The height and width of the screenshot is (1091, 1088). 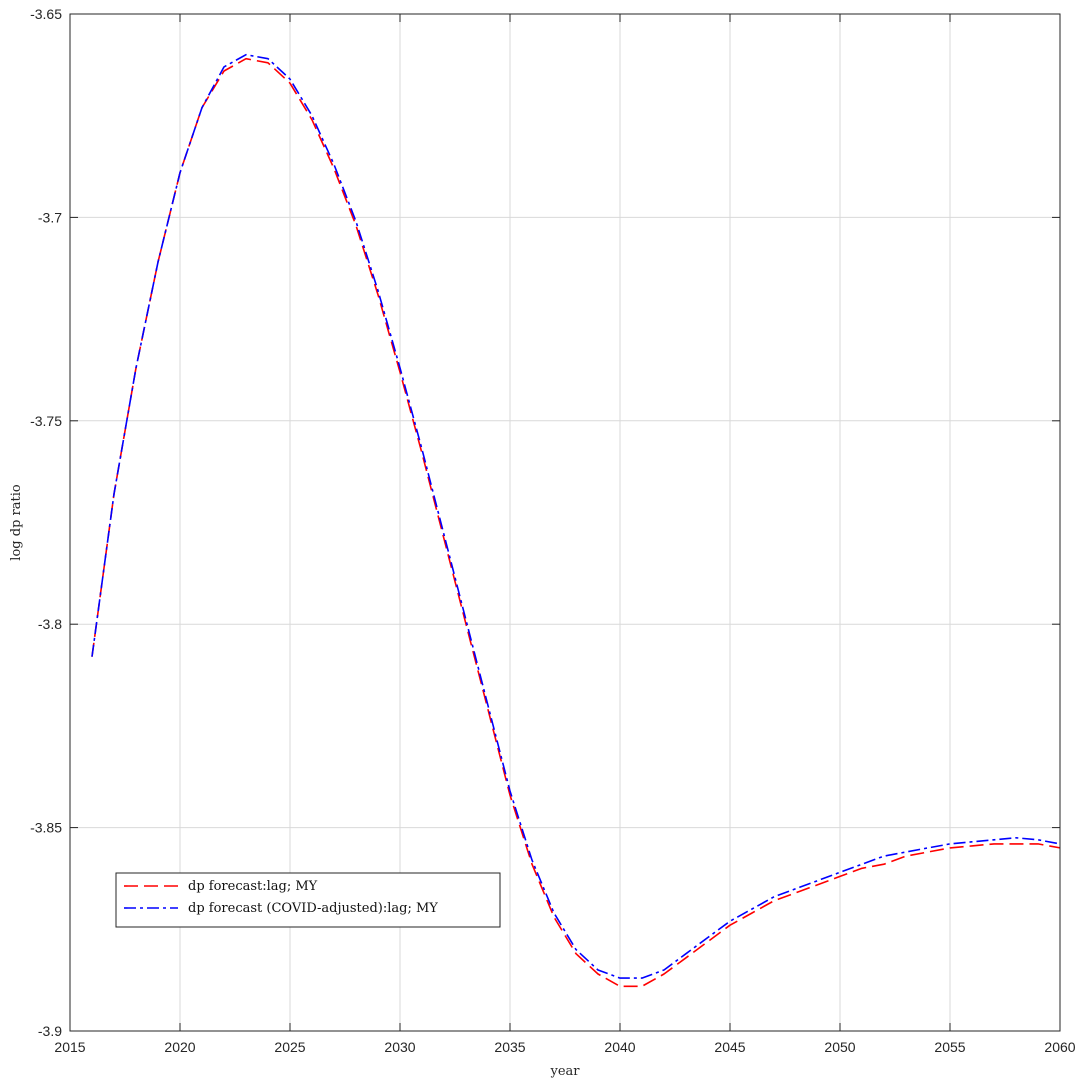 I want to click on legend-label-series-2: dp forecast (COVID-adjusted):lag; MY, so click(x=313, y=908).